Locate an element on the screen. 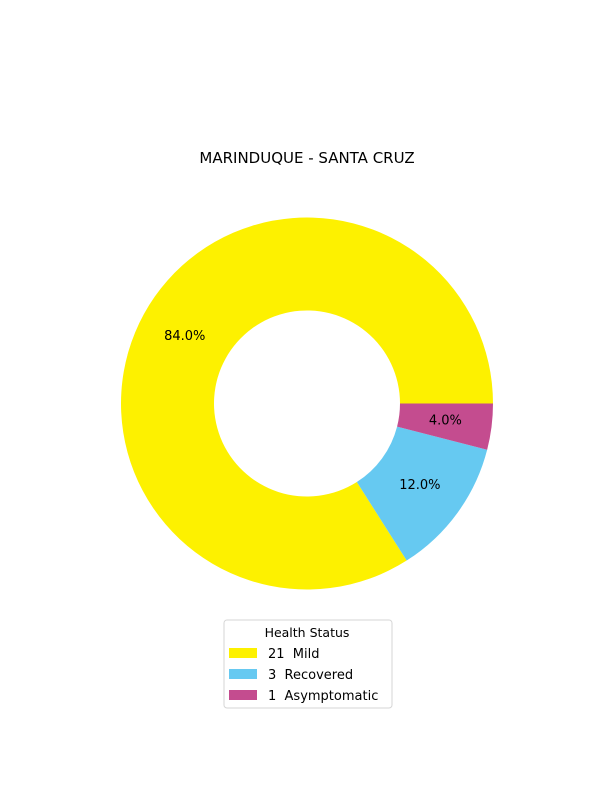 Image resolution: width=600 pixels, height=804 pixels. slice-label-asymptomatic: 4.0% is located at coordinates (445, 420).